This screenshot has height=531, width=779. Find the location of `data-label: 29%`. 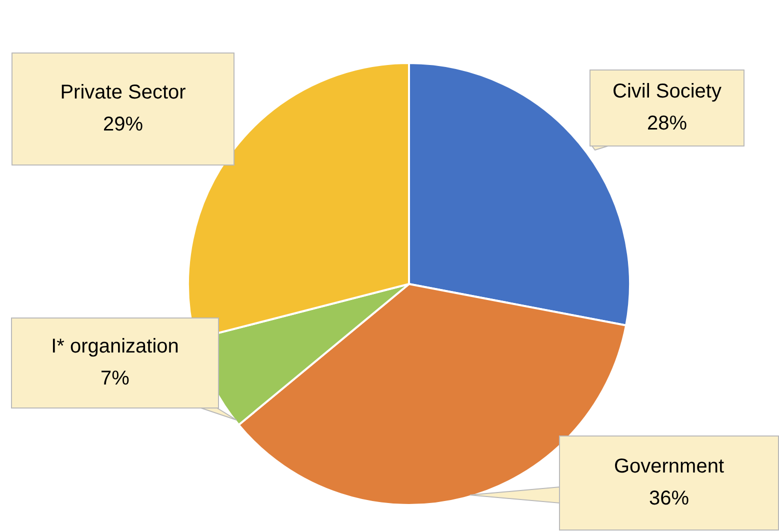

data-label: 29% is located at coordinates (123, 125).